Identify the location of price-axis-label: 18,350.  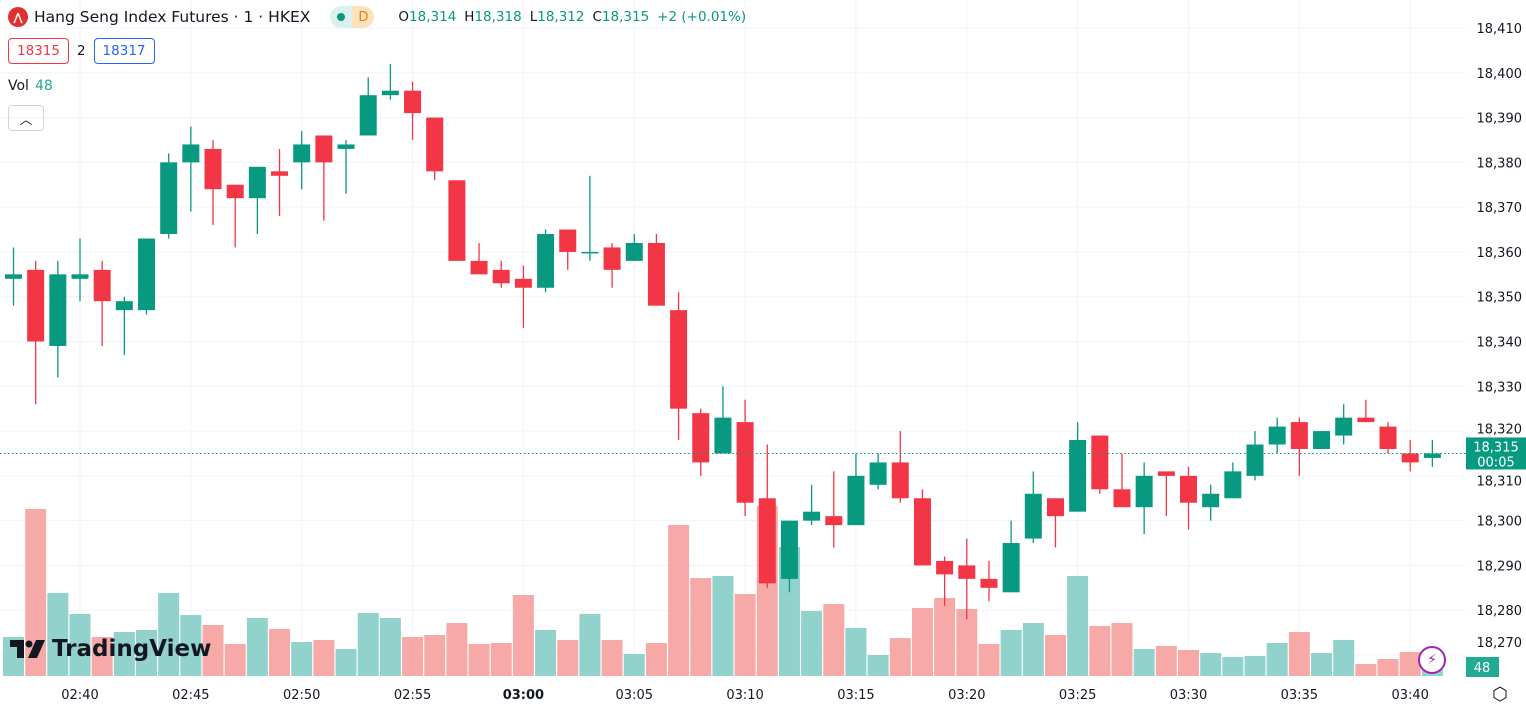
(1500, 298).